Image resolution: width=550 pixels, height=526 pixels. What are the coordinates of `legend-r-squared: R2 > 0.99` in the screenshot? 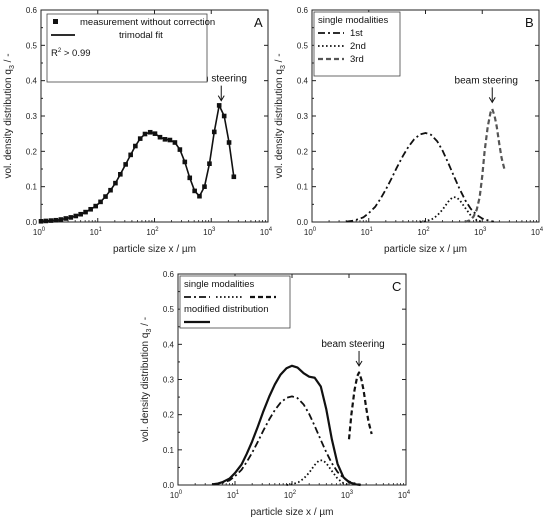 It's located at (71, 53).